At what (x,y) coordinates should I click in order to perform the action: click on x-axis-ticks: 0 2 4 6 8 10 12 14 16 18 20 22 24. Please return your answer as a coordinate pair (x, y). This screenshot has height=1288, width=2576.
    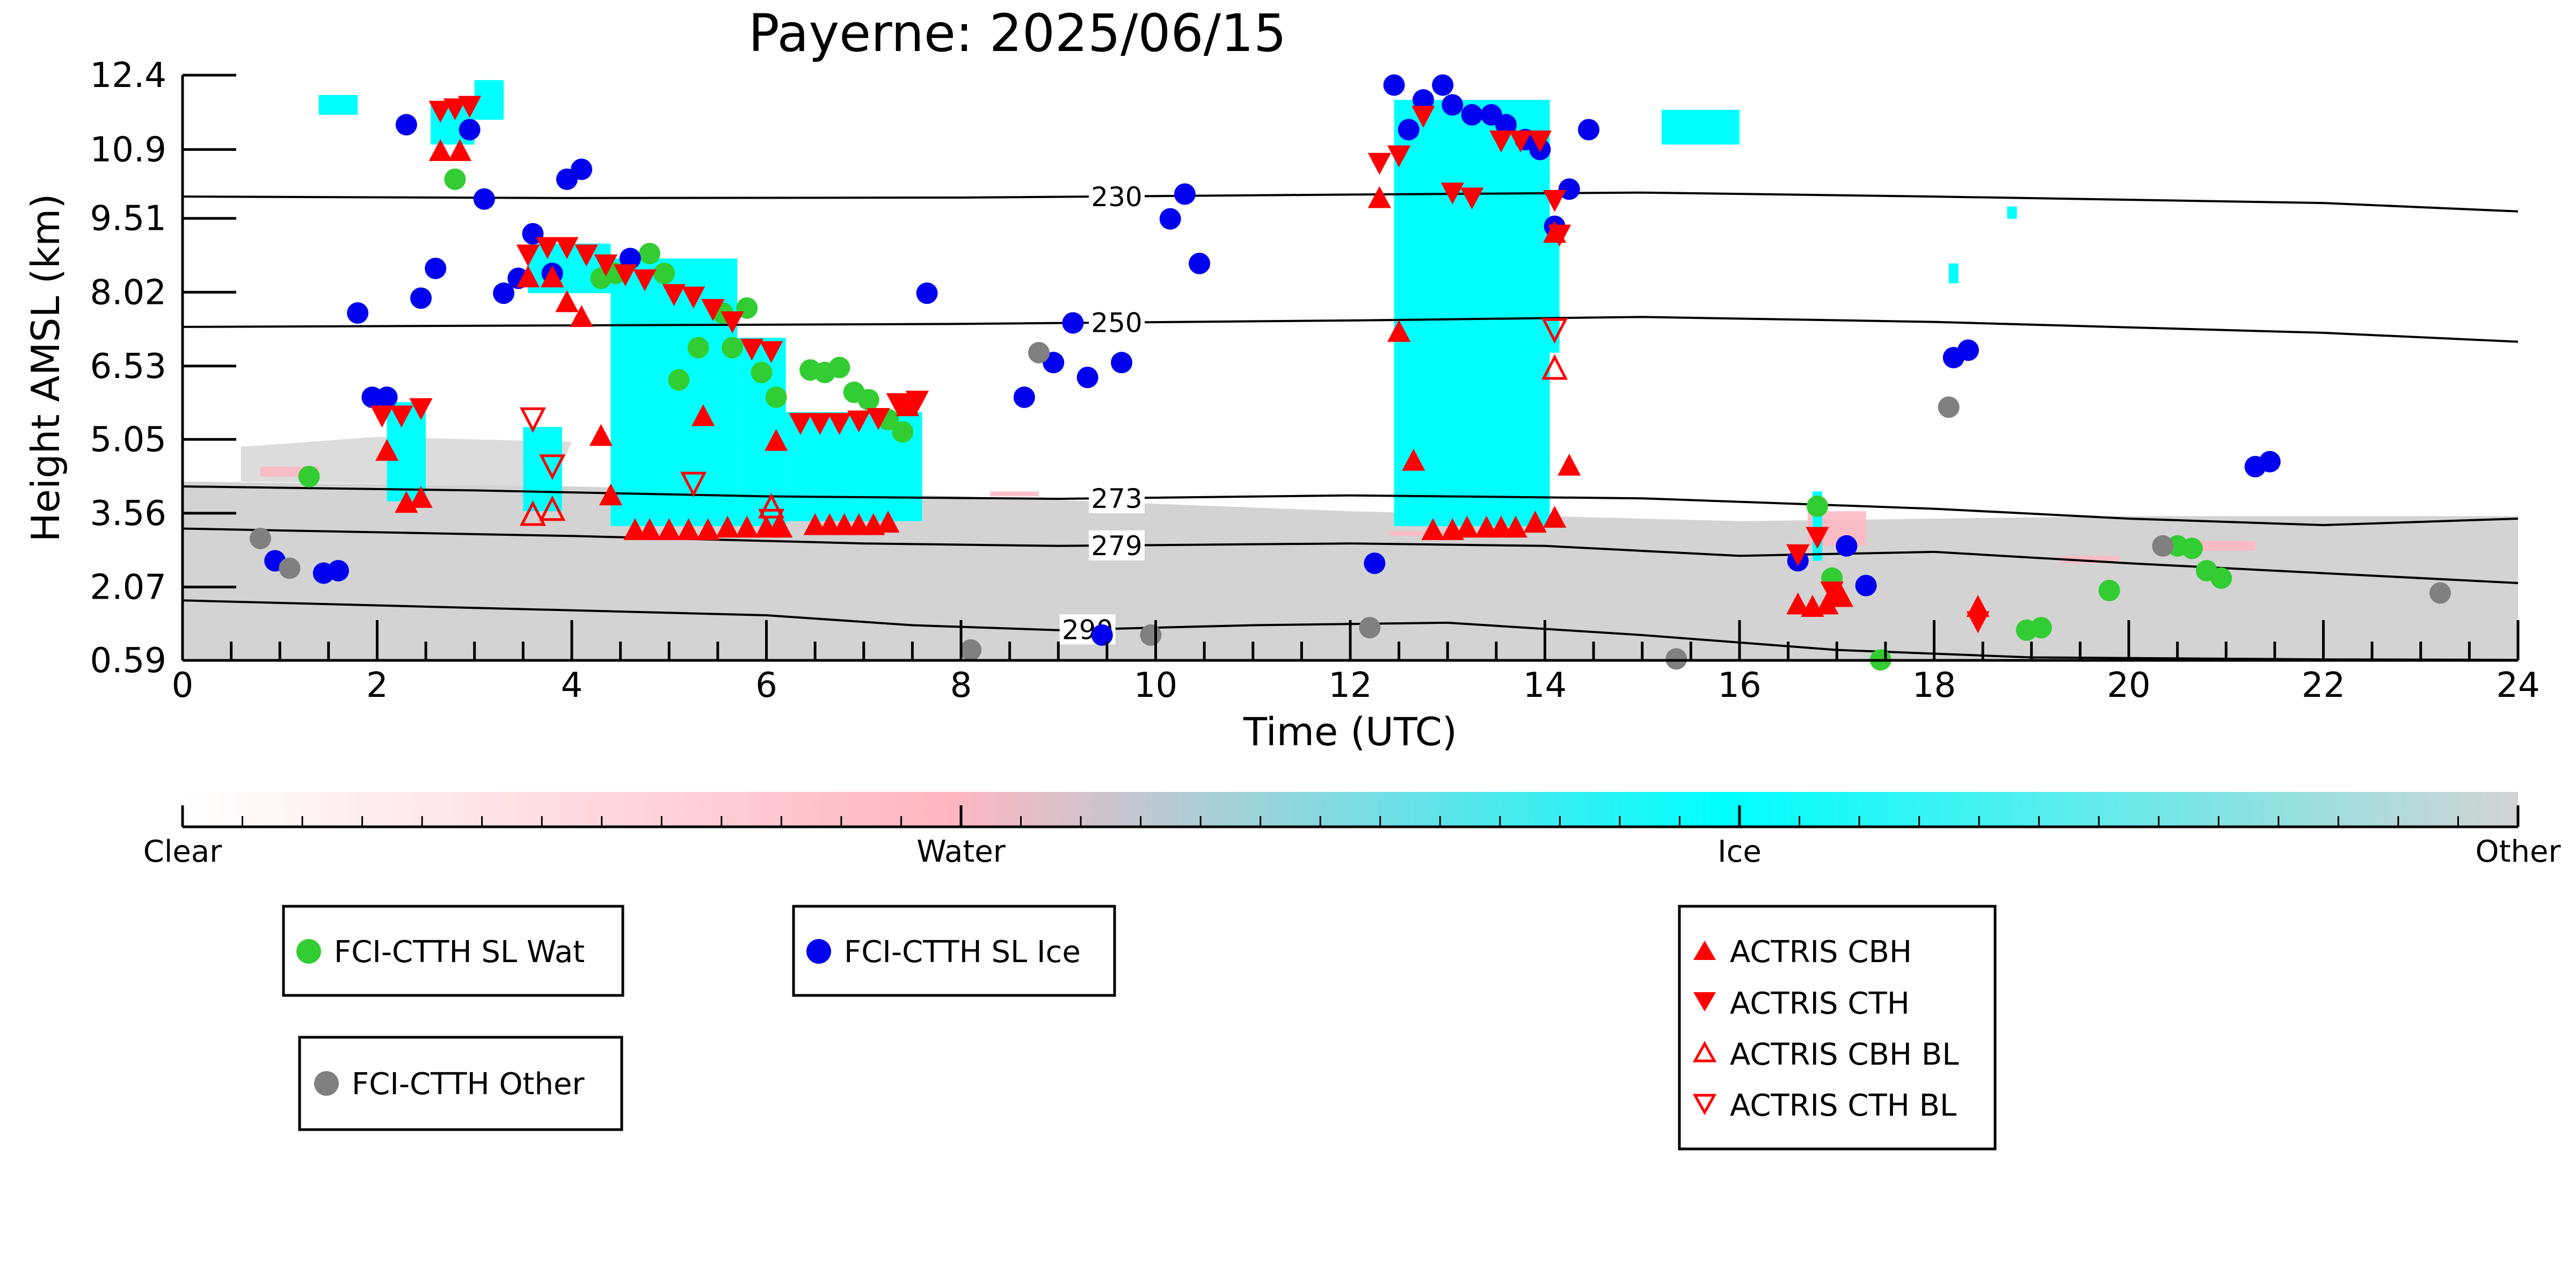
    Looking at the image, I should click on (1356, 662).